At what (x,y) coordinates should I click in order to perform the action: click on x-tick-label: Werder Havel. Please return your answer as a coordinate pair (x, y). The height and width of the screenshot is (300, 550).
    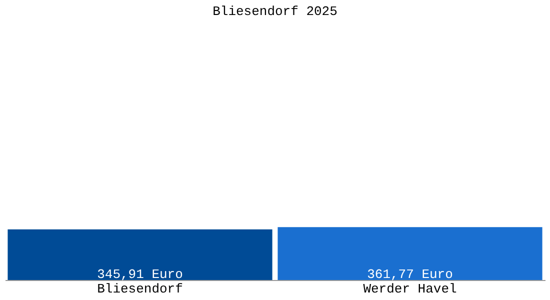
    Looking at the image, I should click on (410, 289).